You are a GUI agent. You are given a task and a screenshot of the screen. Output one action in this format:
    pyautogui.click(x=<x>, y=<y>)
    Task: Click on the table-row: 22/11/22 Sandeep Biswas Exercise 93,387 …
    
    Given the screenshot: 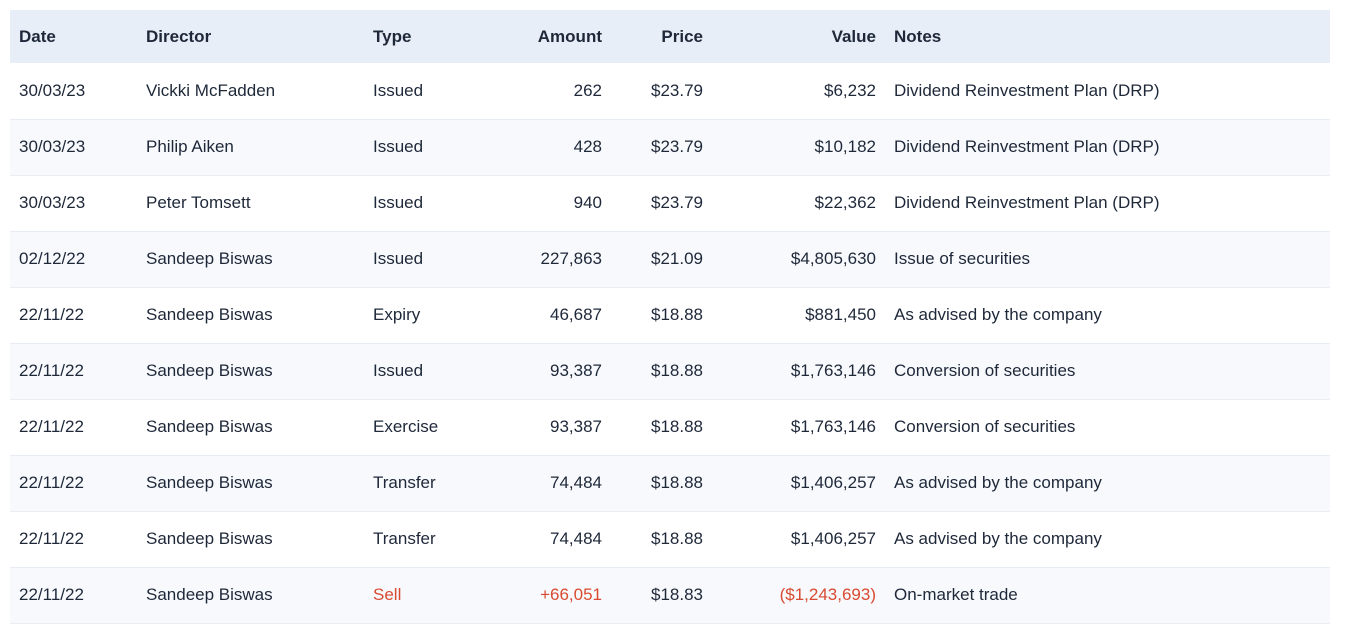 What is the action you would take?
    pyautogui.click(x=670, y=427)
    